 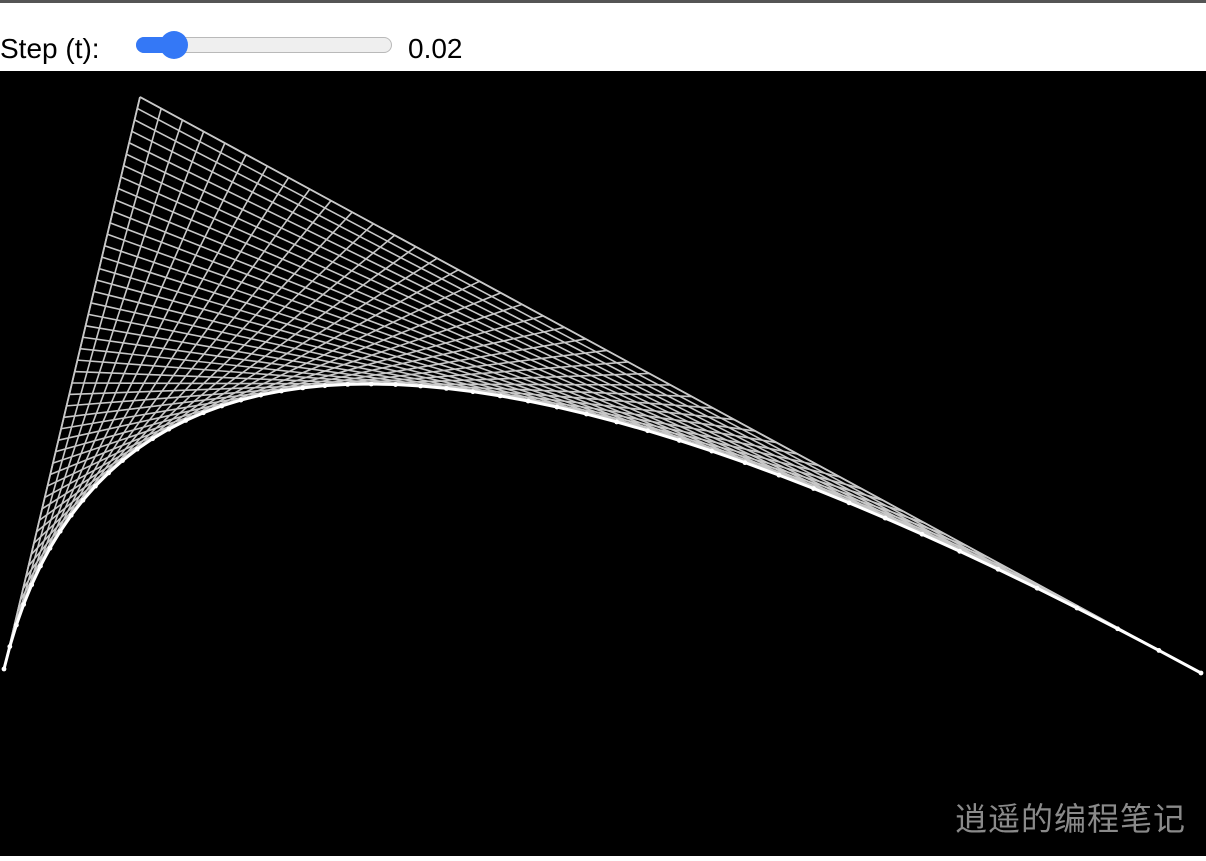 I want to click on window-top-border, so click(x=603, y=1).